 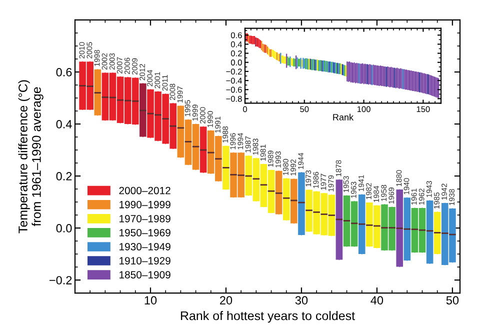 I want to click on x-tick-label: 40, so click(x=377, y=300).